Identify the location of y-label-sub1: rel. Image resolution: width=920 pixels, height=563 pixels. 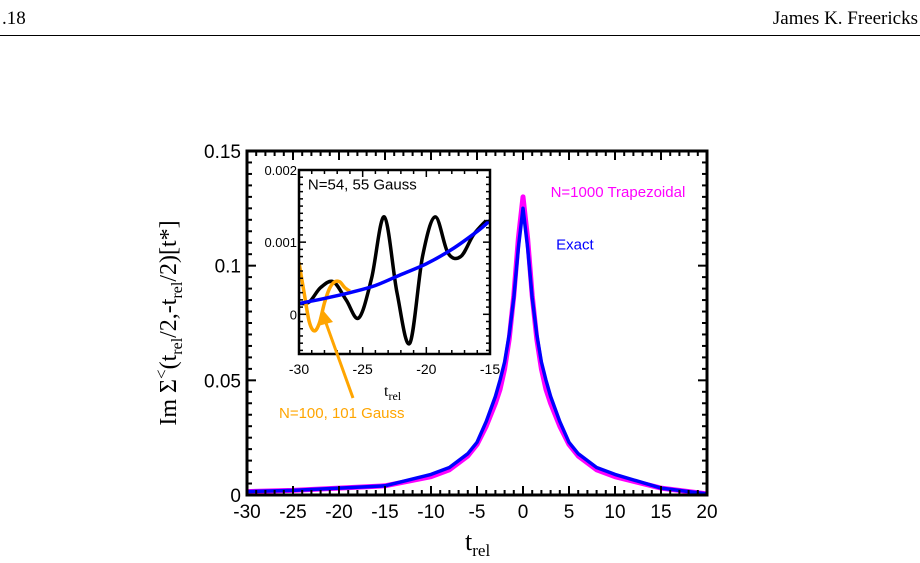
(177, 345).